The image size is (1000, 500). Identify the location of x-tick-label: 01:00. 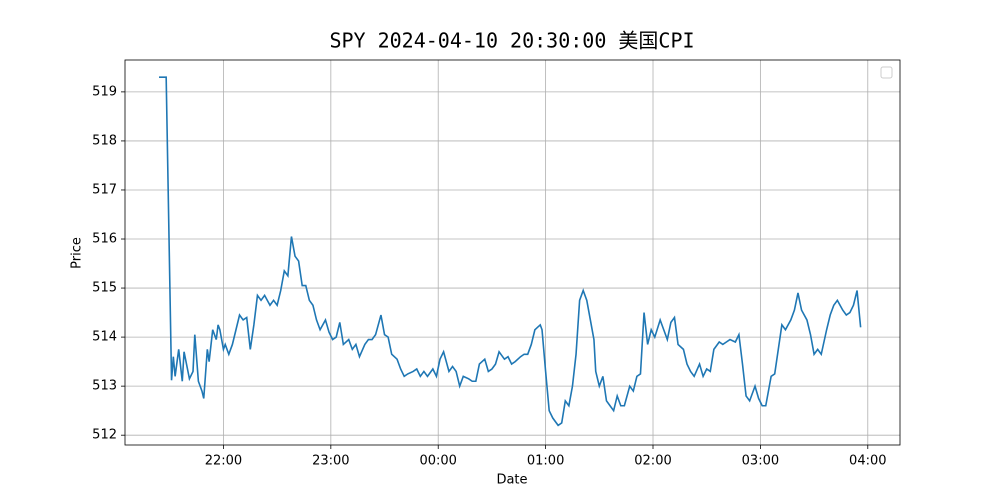
(545, 461).